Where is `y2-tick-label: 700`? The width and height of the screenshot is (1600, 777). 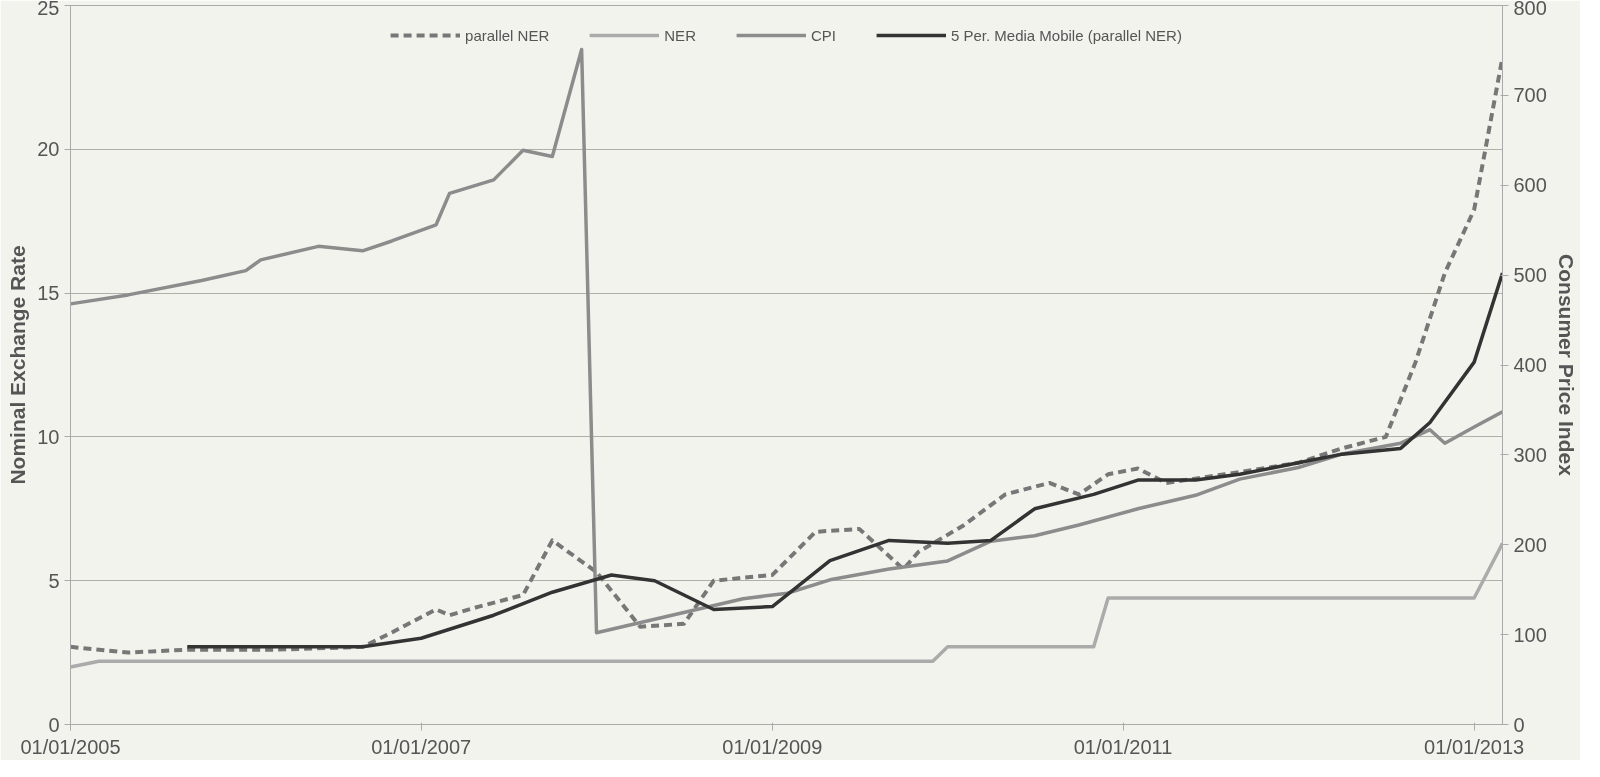 y2-tick-label: 700 is located at coordinates (1530, 95).